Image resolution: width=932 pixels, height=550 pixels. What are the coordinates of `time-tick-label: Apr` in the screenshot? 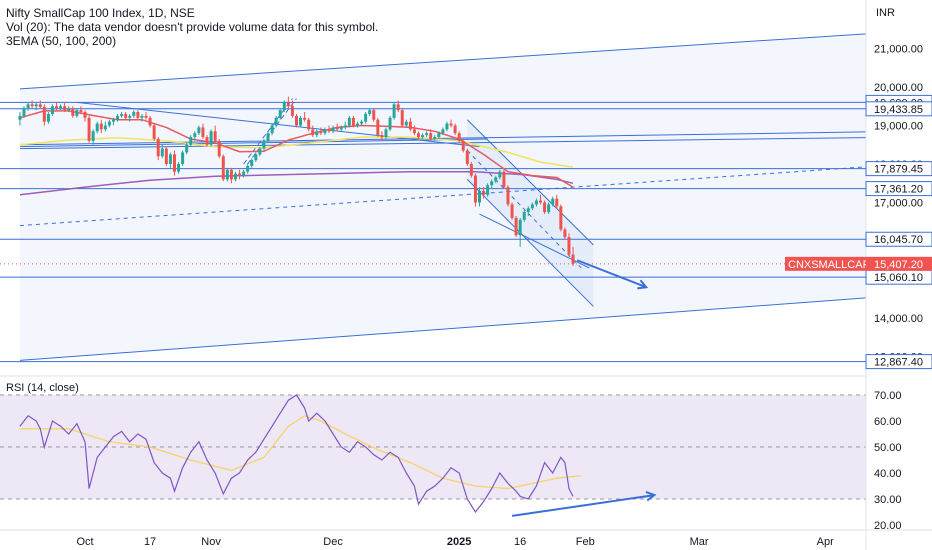 It's located at (825, 542).